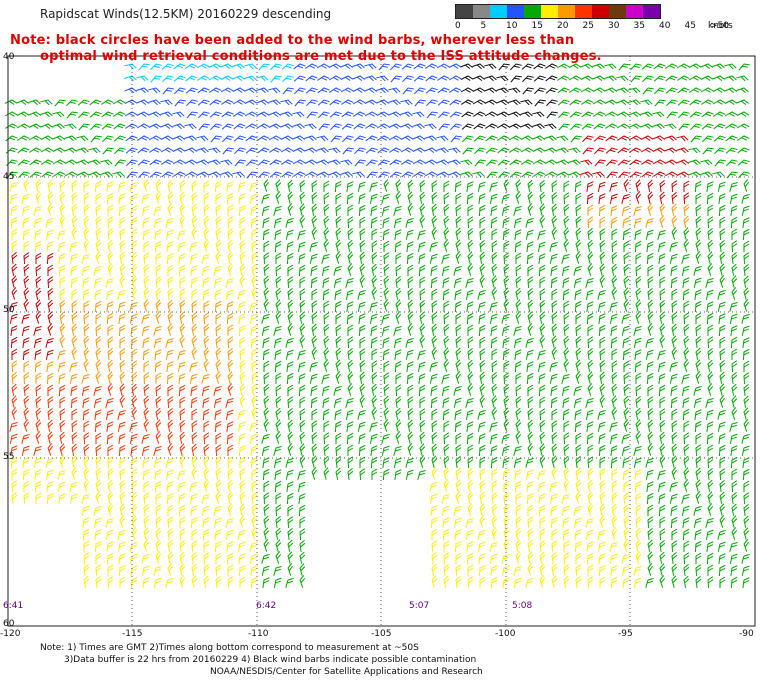  Describe the element at coordinates (9, 177) in the screenshot. I see `lat-label-45: 45` at that location.